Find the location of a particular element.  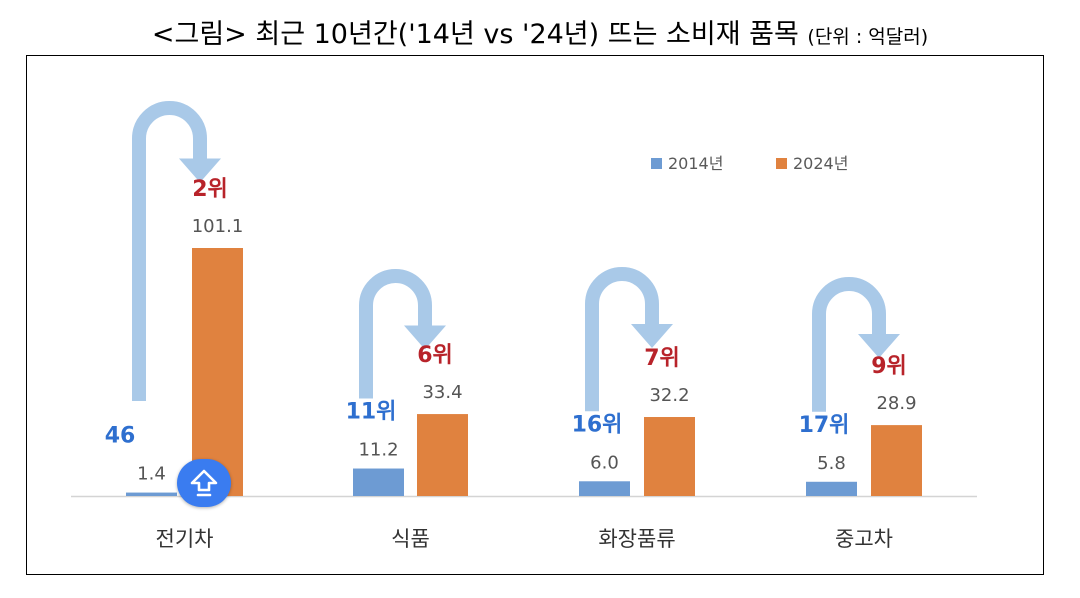

unit-note: (단위 : 억달러) is located at coordinates (868, 37).